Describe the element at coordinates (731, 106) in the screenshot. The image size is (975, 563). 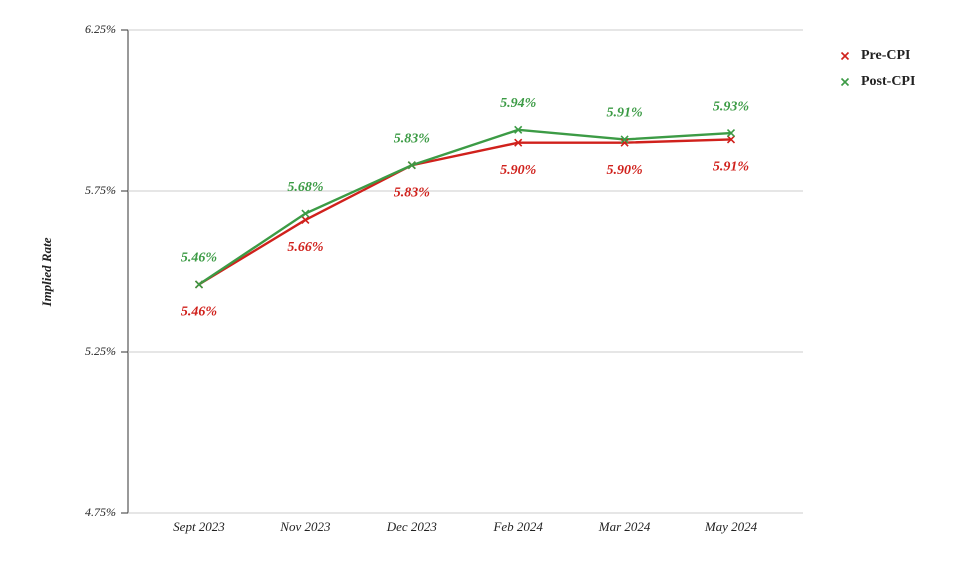
I see `value-label: 5.93%` at that location.